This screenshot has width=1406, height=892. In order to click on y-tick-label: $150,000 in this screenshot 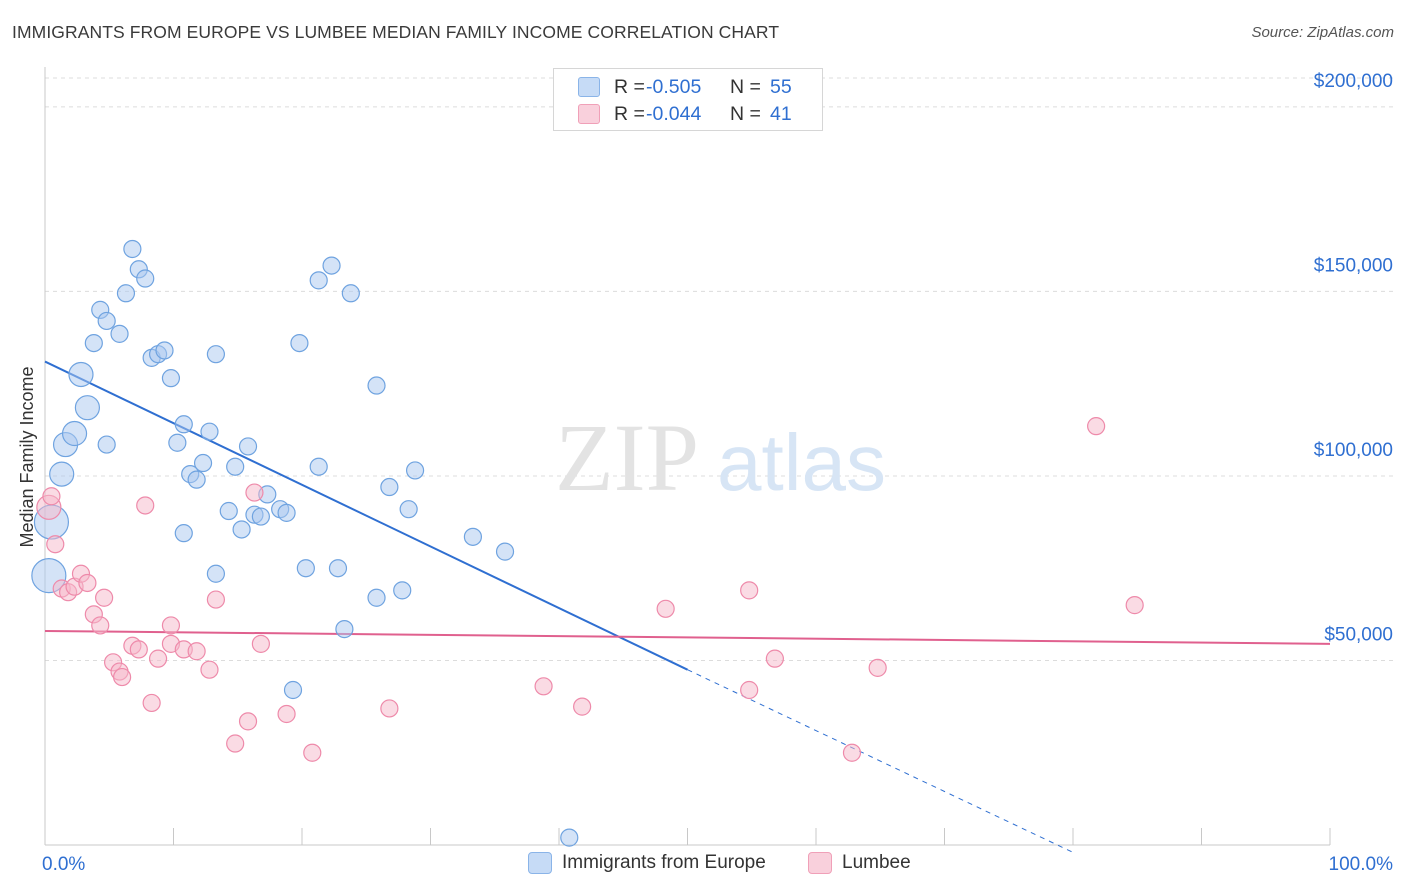, I will do `click(1353, 265)`.